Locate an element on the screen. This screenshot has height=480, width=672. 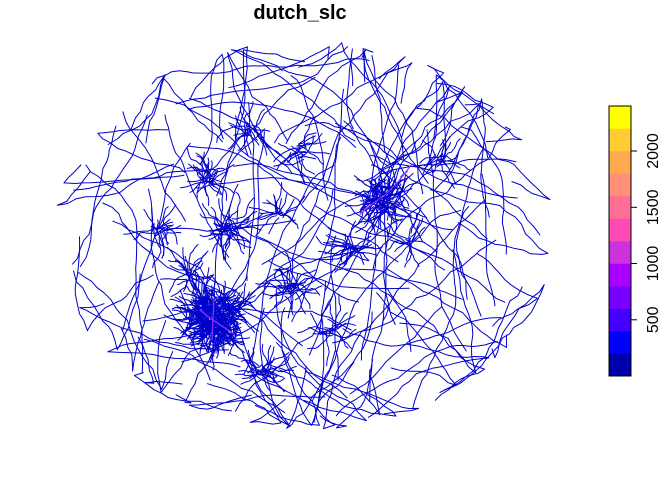
legend-frame is located at coordinates (620, 241).